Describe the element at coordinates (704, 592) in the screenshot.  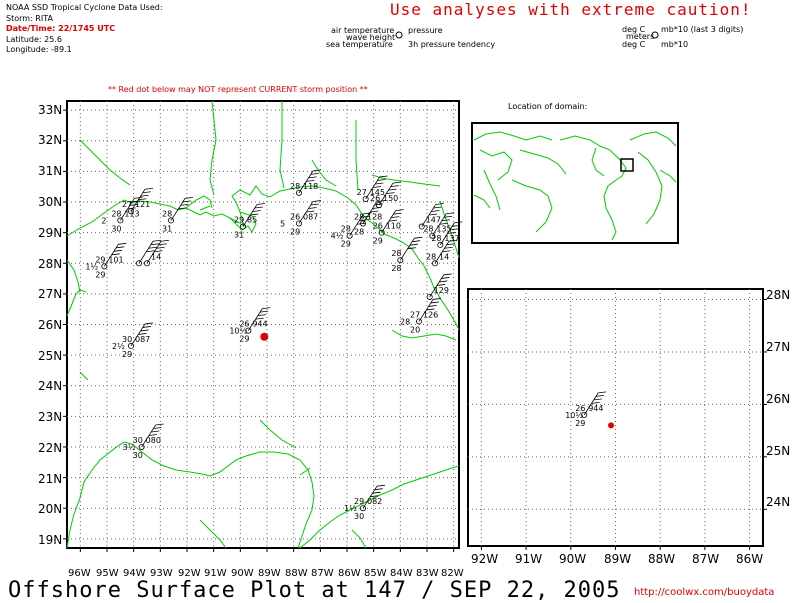
I see `source-url-link: http://coolwx.com/buoydata` at that location.